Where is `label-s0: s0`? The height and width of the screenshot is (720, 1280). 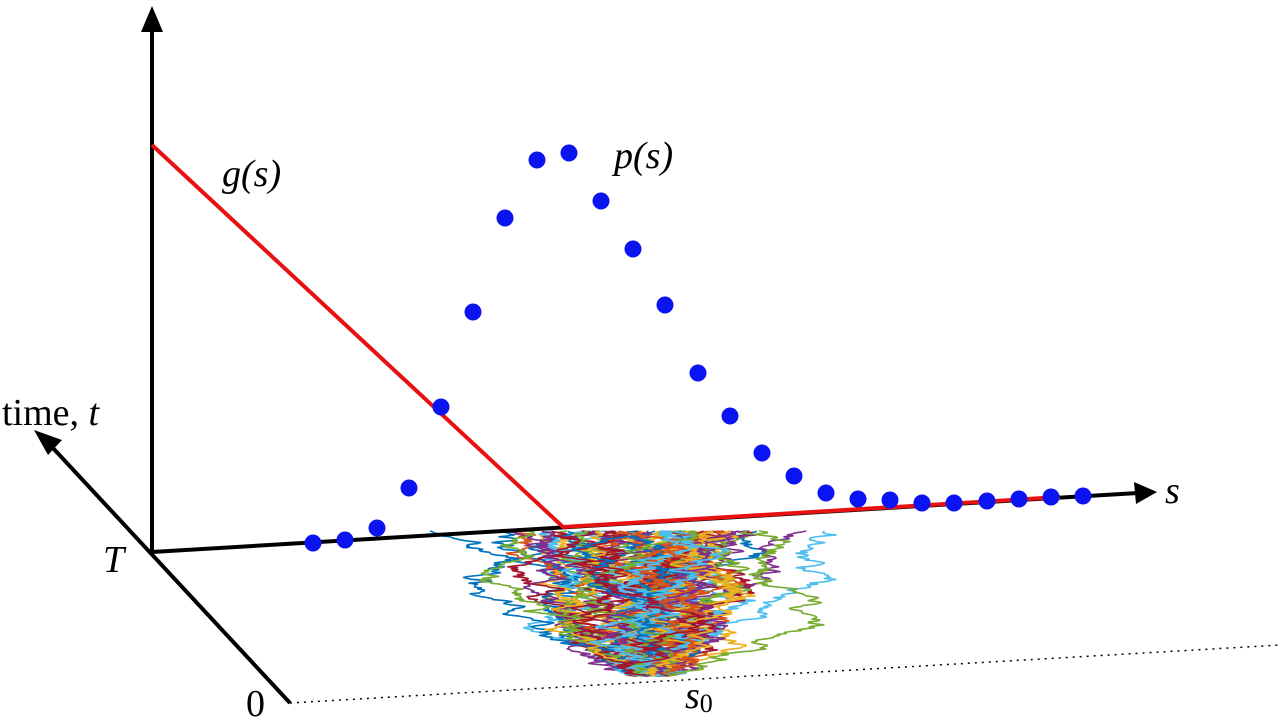 label-s0: s0 is located at coordinates (699, 696).